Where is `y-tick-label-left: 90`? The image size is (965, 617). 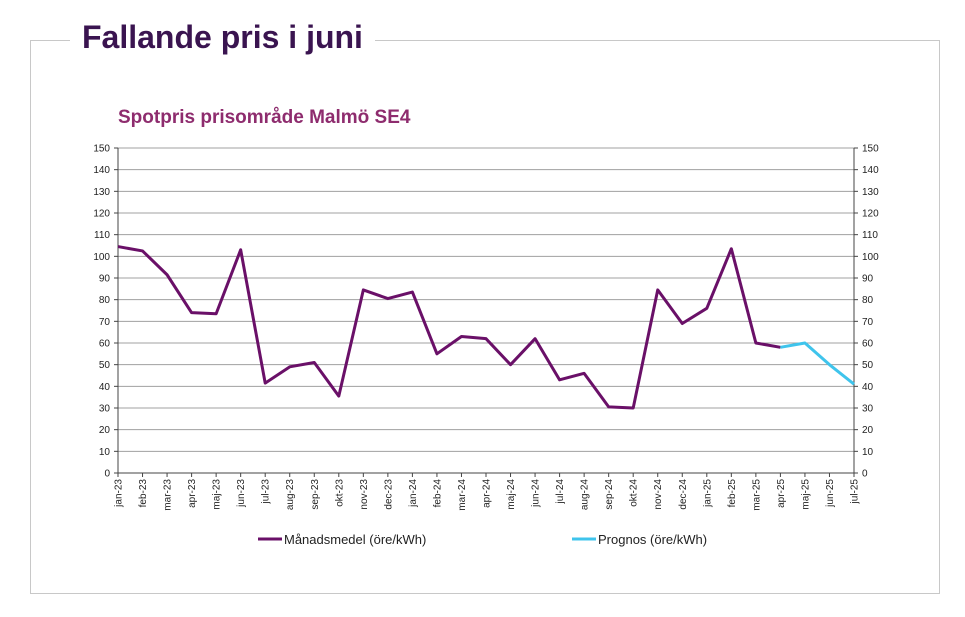
y-tick-label-left: 90 is located at coordinates (105, 279).